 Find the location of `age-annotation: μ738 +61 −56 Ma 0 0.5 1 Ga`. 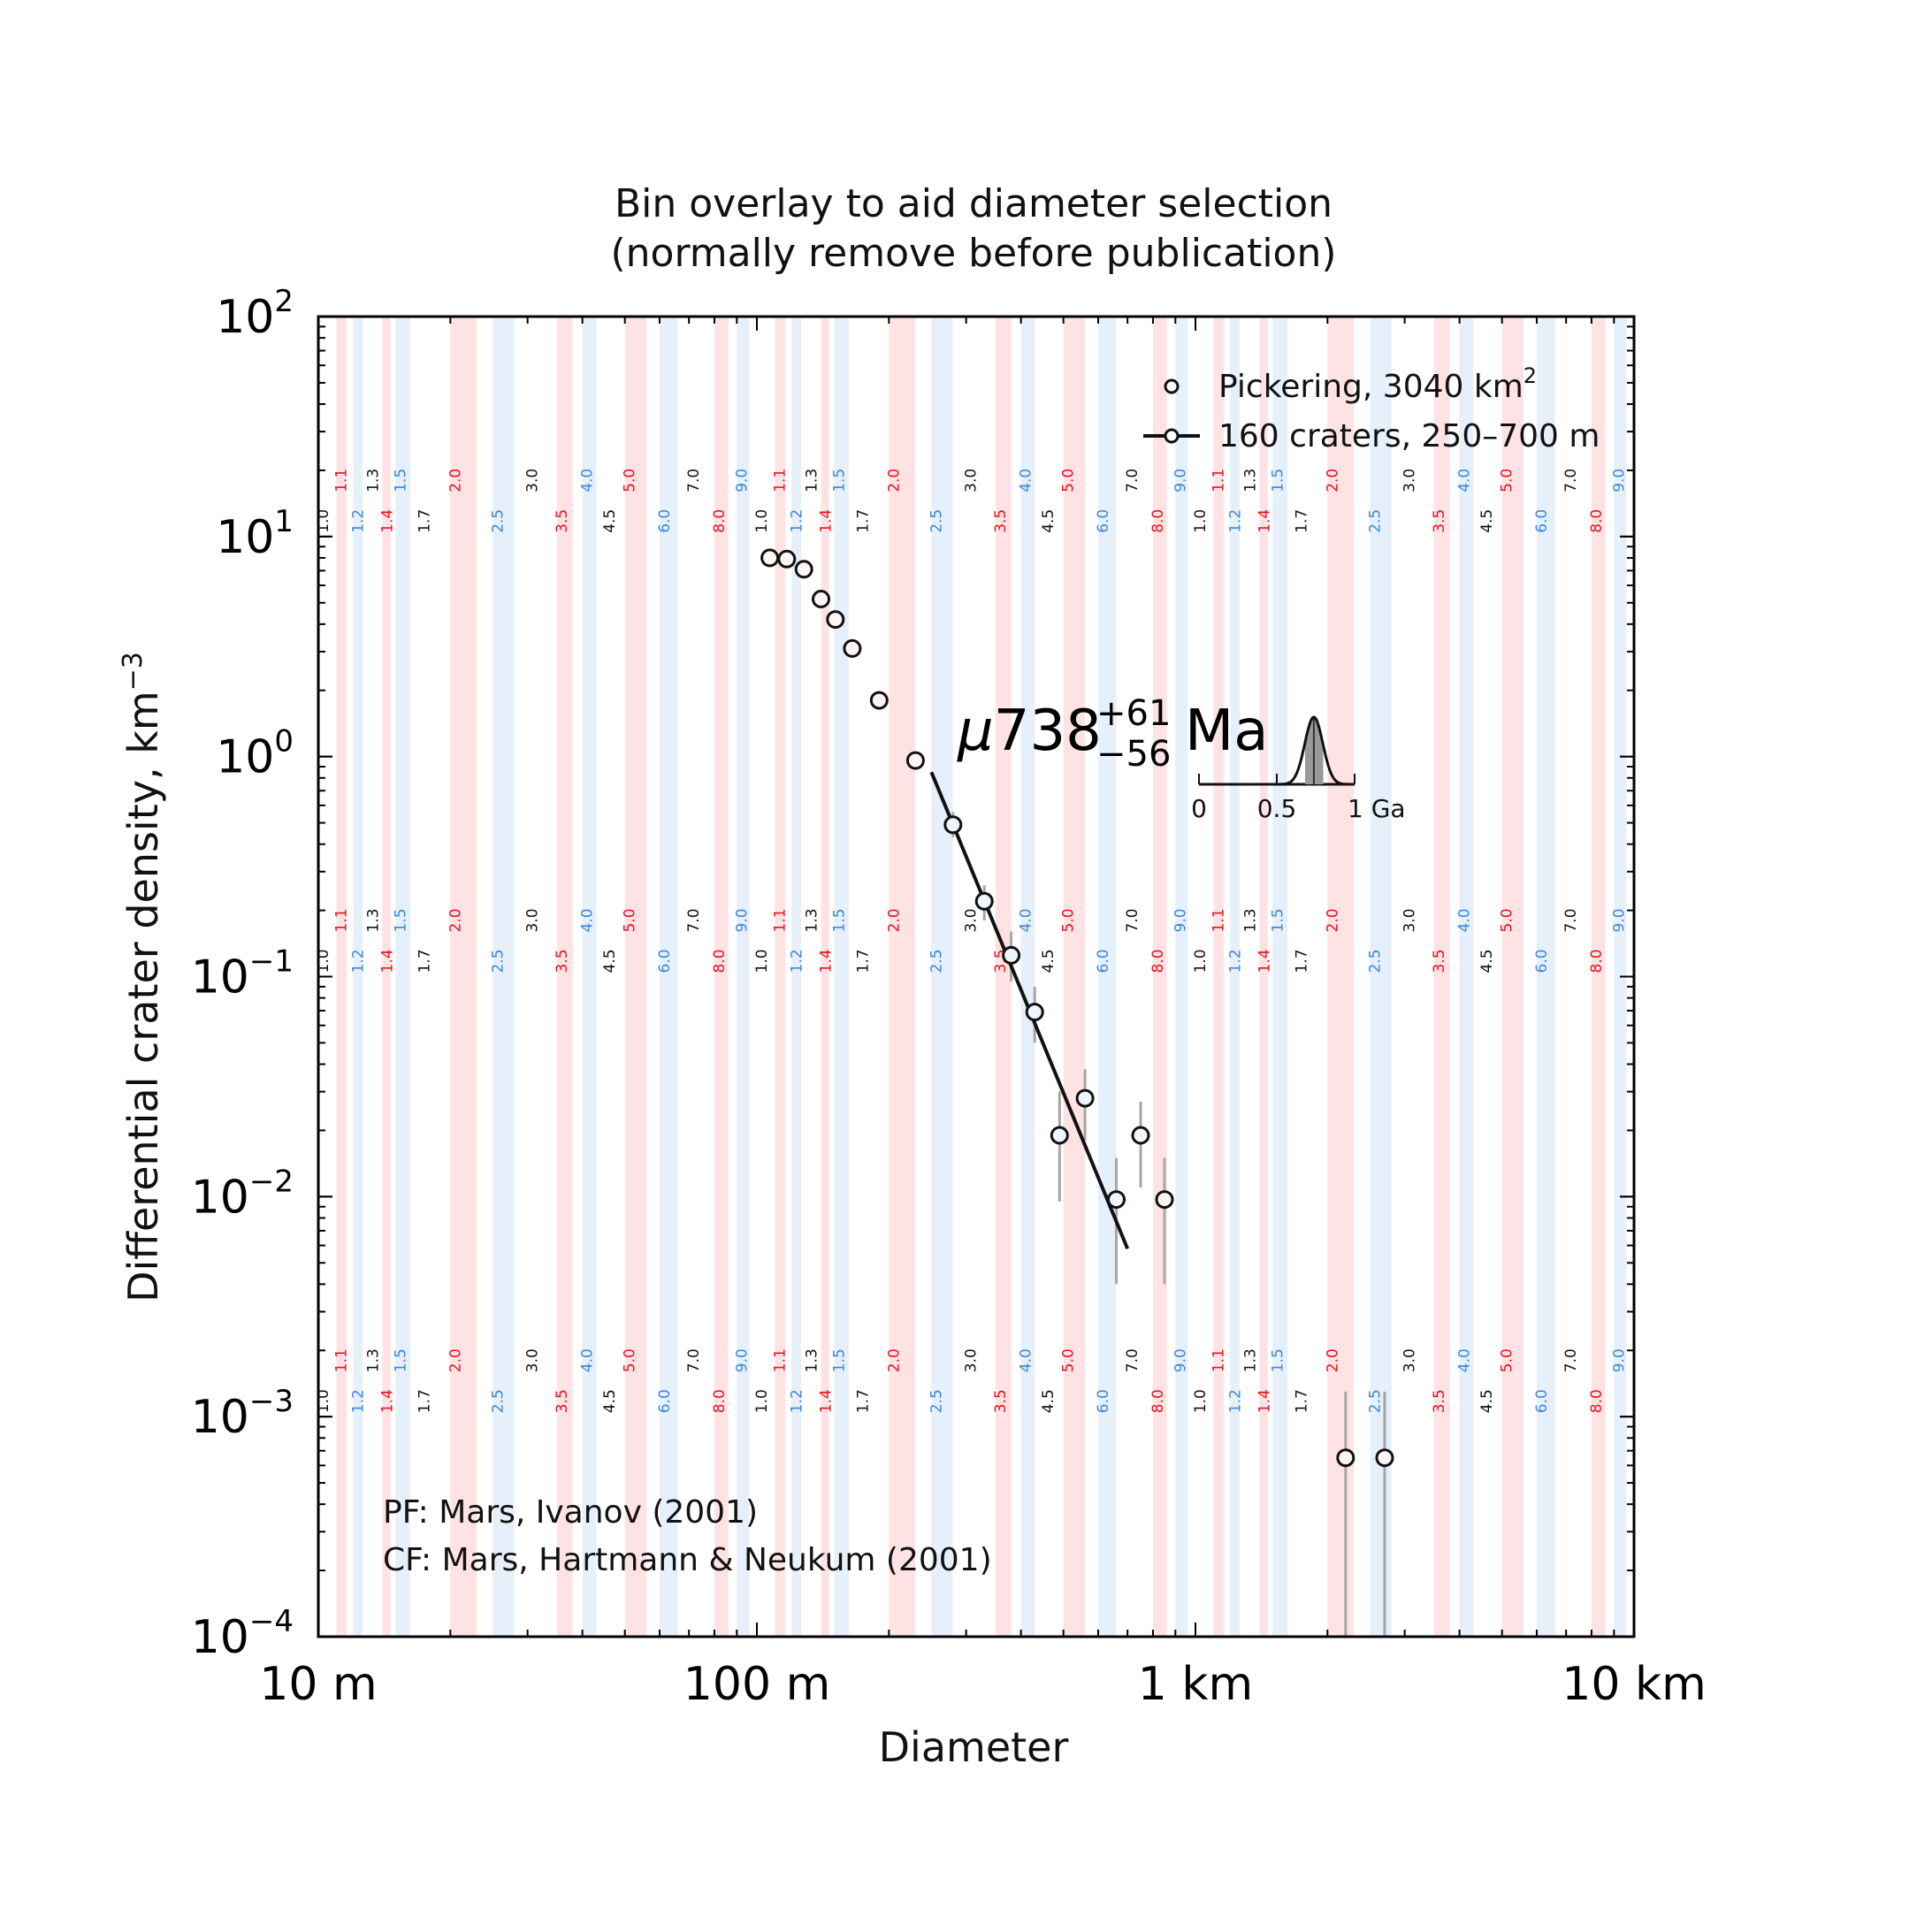

age-annotation: μ738 +61 −56 Ma 0 0.5 1 Ga is located at coordinates (1181, 758).